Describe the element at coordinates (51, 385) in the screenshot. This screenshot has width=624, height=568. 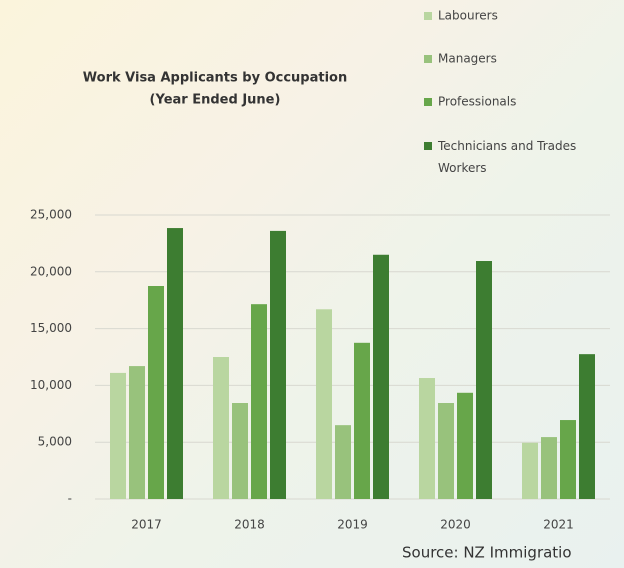
I see `y-tick-label: 10,000` at that location.